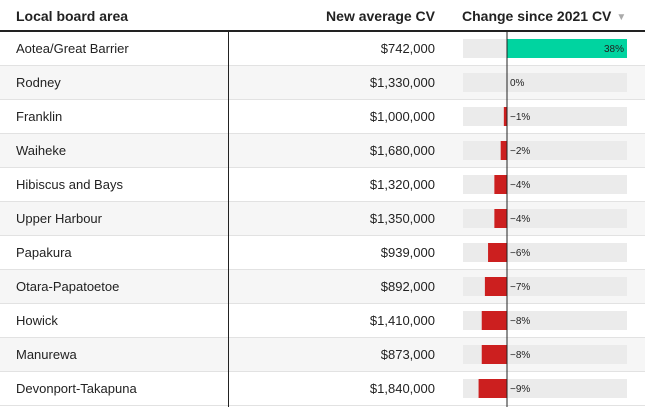 This screenshot has width=645, height=407. Describe the element at coordinates (407, 286) in the screenshot. I see `cell-new-average-cv: $892,000` at that location.